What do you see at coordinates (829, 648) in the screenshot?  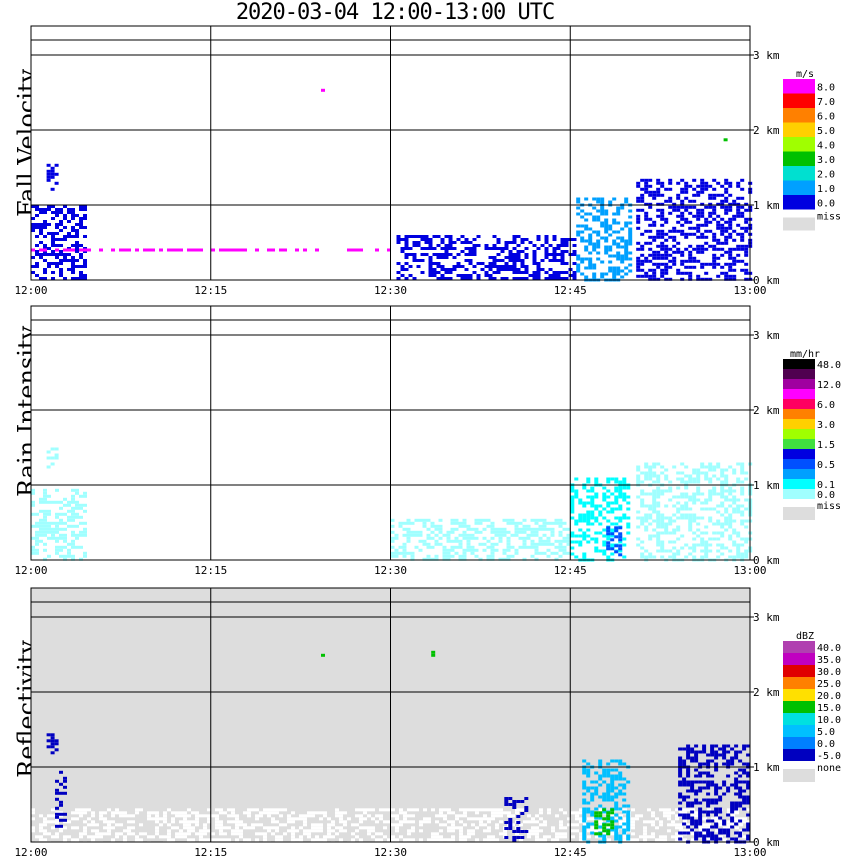 I see `legend-label: 40.0` at bounding box center [829, 648].